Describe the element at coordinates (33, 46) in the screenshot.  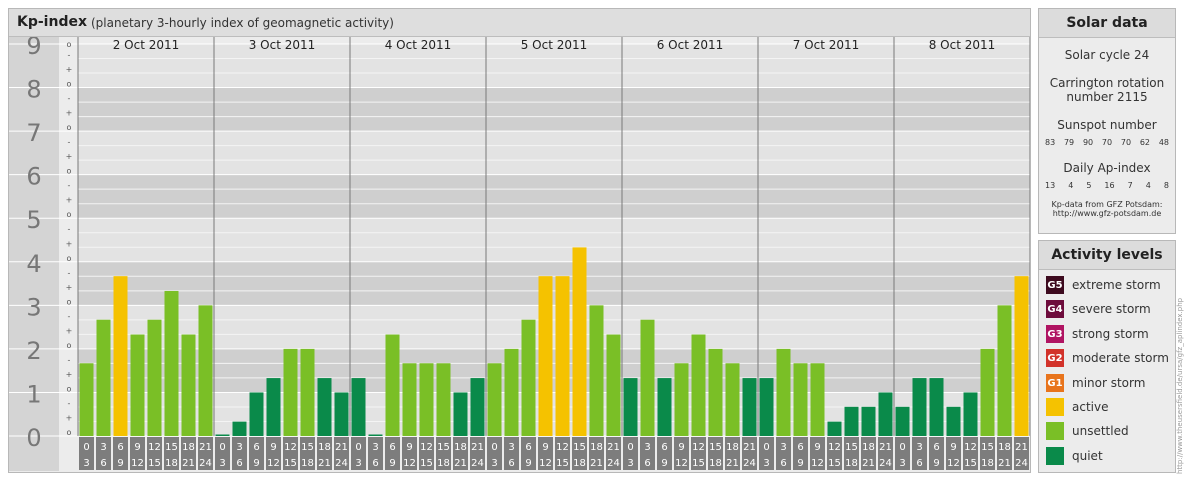
I see `y-tick-label: 9` at that location.